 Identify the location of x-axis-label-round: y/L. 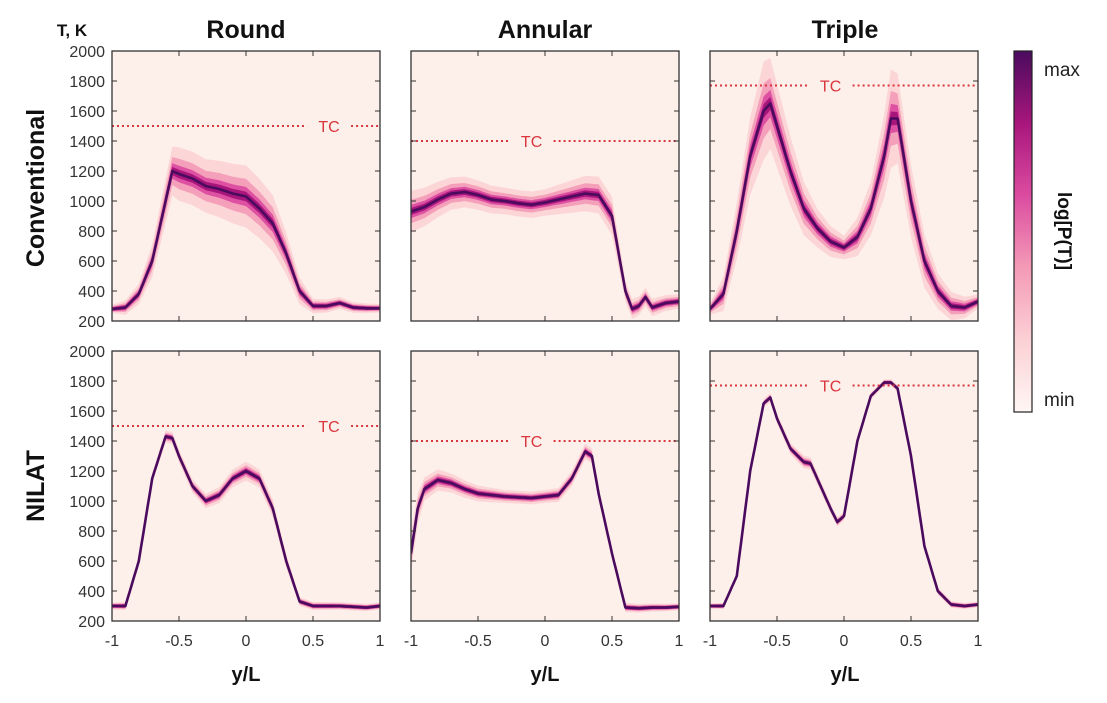
(246, 675).